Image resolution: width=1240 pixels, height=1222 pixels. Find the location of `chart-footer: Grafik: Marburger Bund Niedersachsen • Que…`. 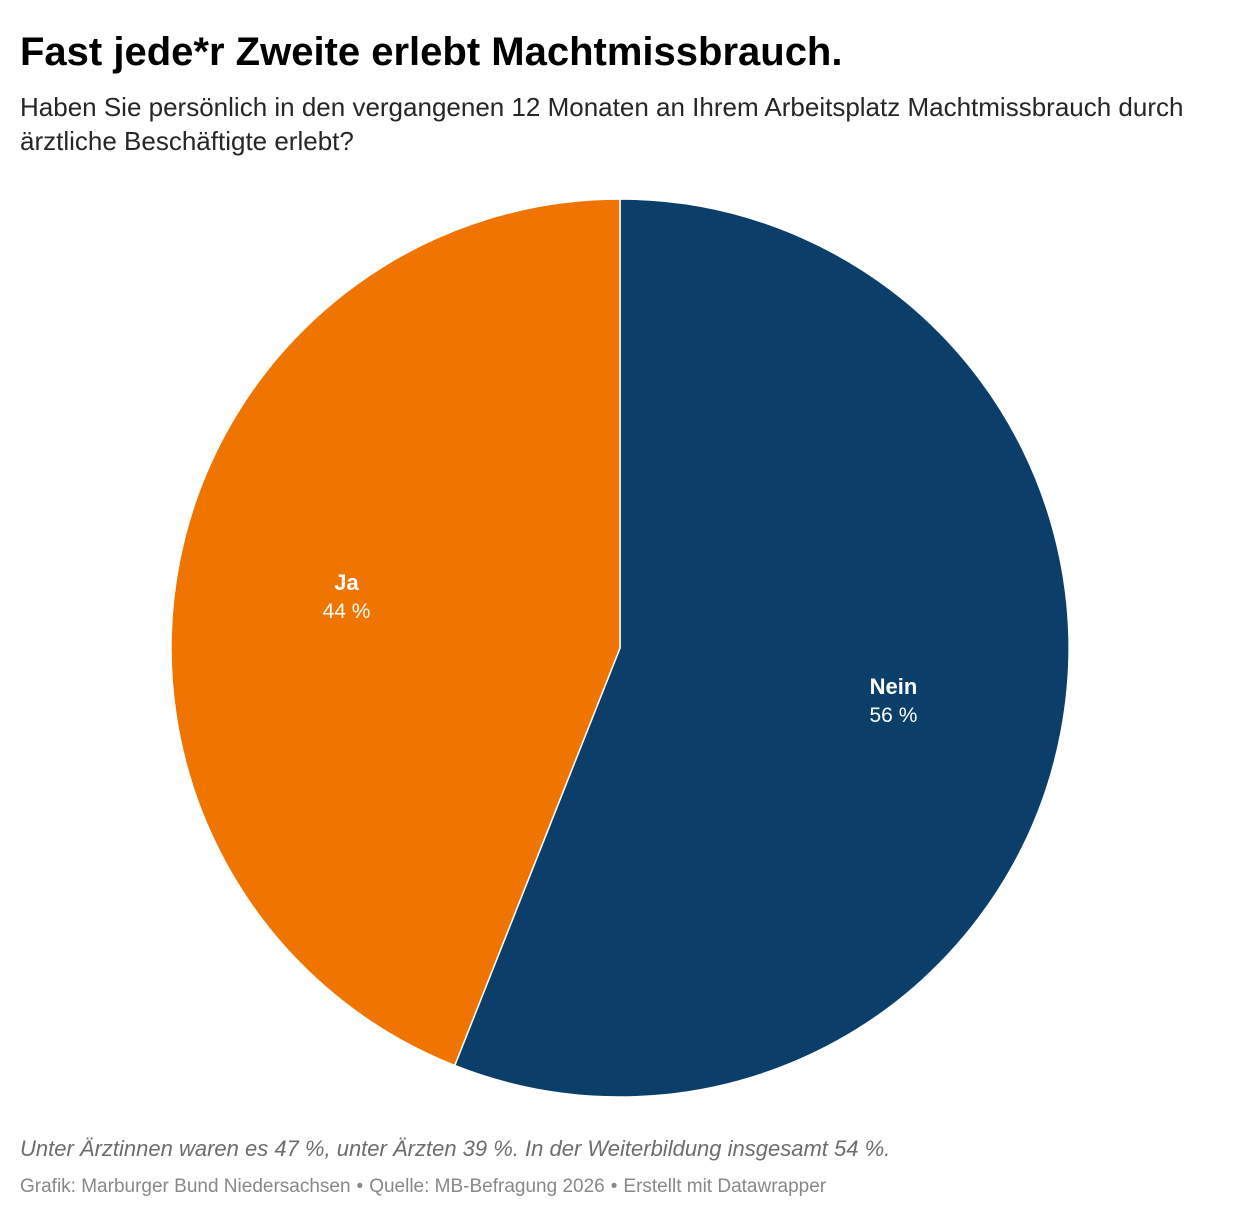

chart-footer: Grafik: Marburger Bund Niedersachsen • Que… is located at coordinates (423, 1187).